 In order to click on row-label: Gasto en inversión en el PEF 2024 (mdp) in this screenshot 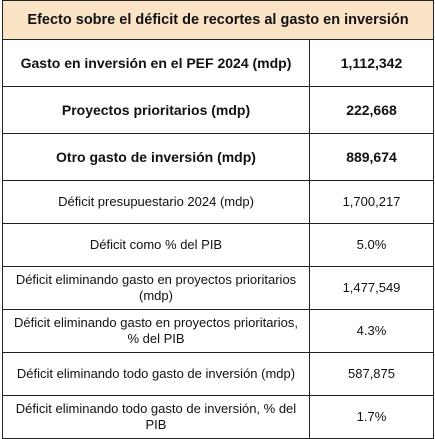, I will do `click(156, 63)`.